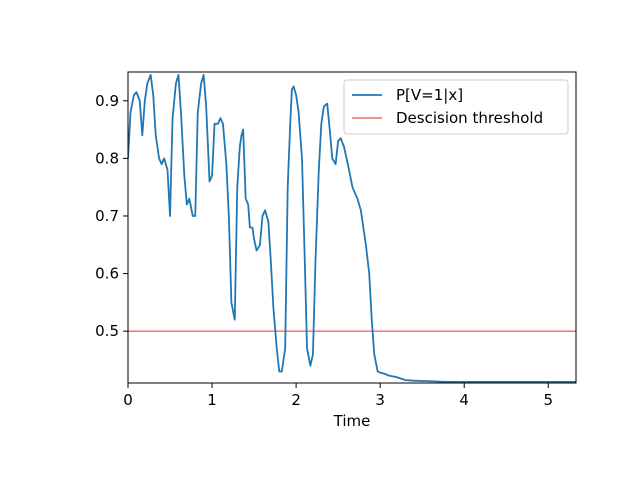  I want to click on x-axis-label: Time, so click(352, 421).